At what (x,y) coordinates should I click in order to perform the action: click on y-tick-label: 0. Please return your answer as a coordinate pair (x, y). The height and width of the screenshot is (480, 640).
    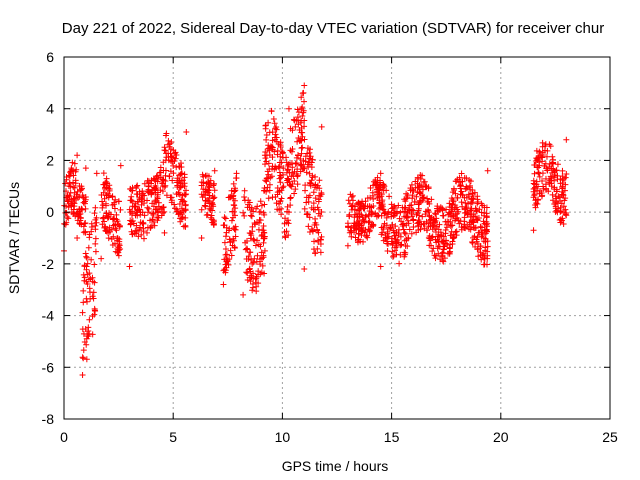
    Looking at the image, I should click on (50, 212).